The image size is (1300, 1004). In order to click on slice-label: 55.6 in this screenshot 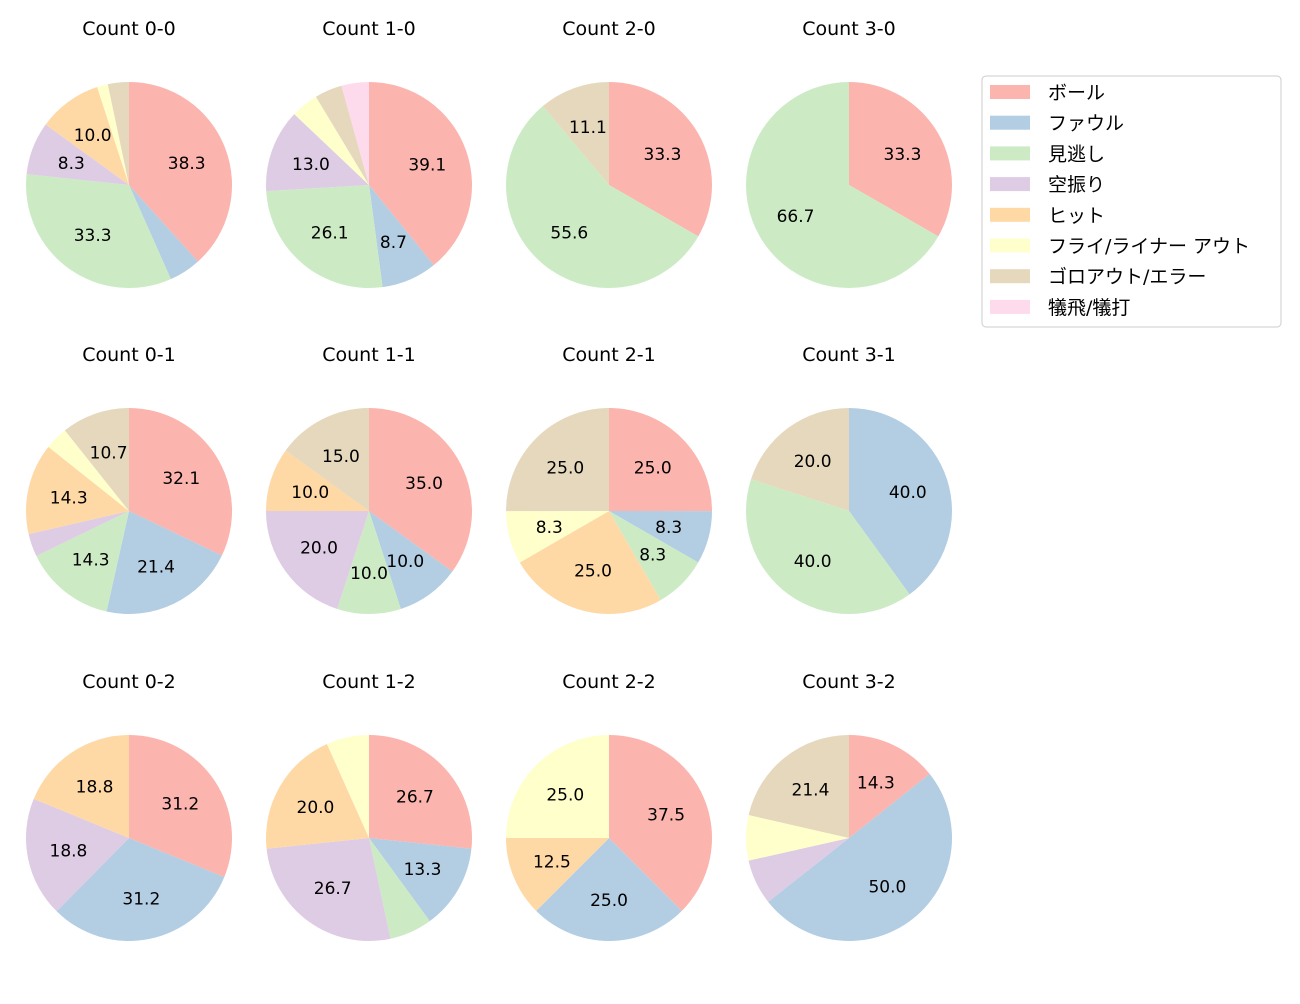, I will do `click(569, 233)`.